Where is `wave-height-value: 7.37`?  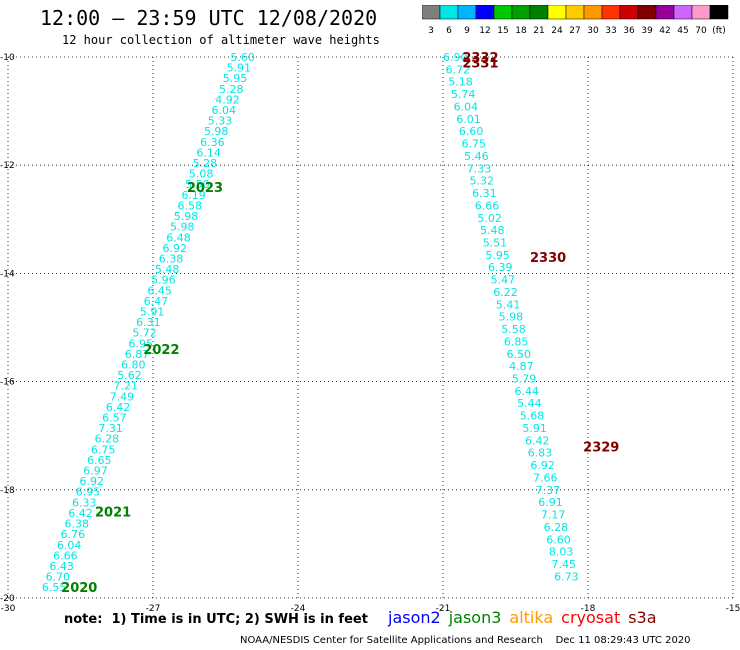
wave-height-value: 7.37 is located at coordinates (548, 490).